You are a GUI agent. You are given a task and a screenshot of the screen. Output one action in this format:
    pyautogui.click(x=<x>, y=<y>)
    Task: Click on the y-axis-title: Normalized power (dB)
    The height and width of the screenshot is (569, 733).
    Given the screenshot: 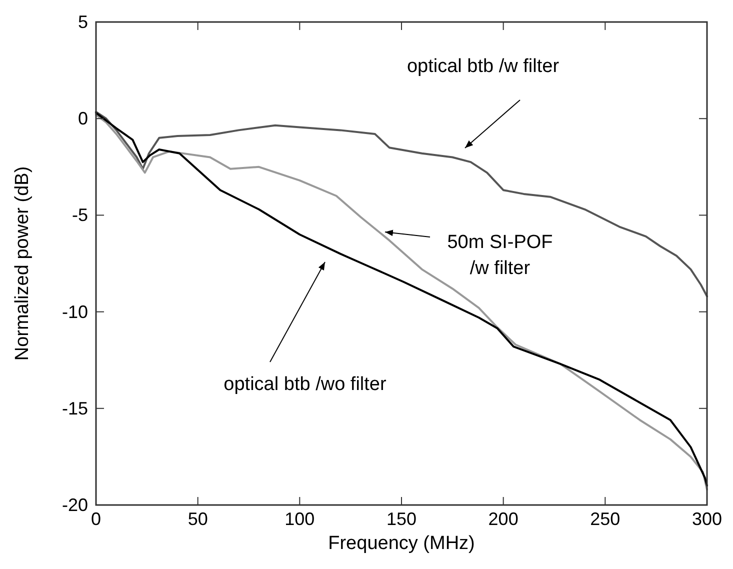 What is the action you would take?
    pyautogui.click(x=22, y=263)
    